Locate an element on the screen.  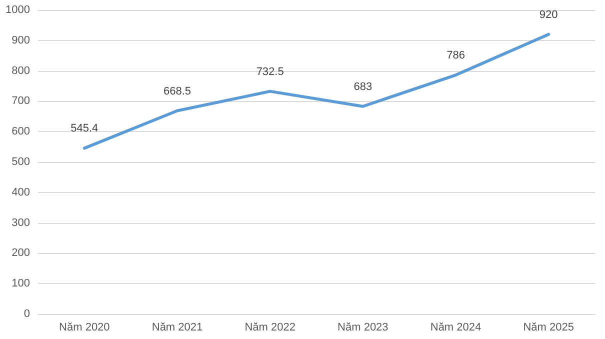
x-tick-label: Năm 2022 is located at coordinates (270, 328).